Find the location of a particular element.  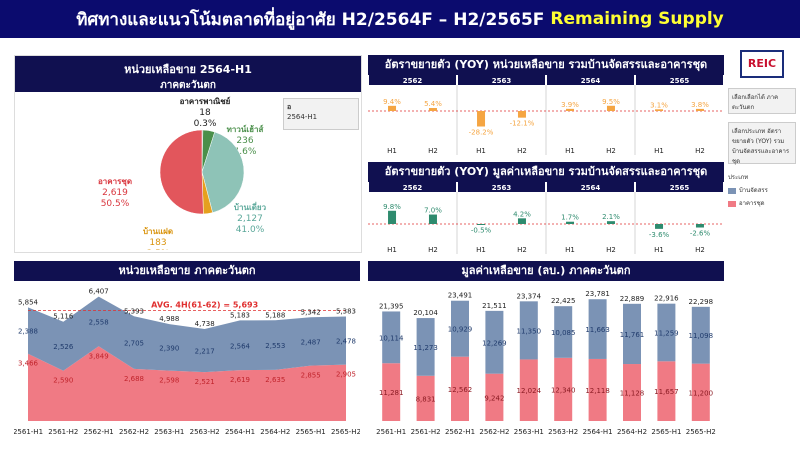

value-x-label: 2564-H2 is located at coordinates (632, 432).